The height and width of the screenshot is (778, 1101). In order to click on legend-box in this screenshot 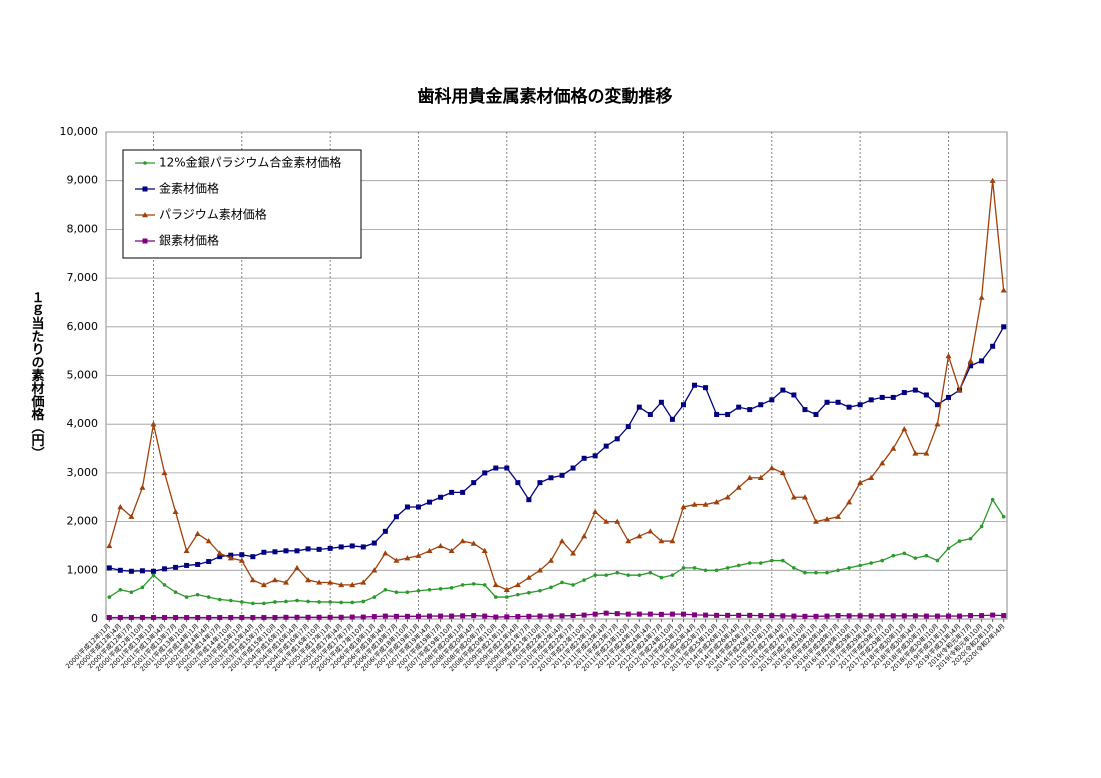, I will do `click(242, 204)`.